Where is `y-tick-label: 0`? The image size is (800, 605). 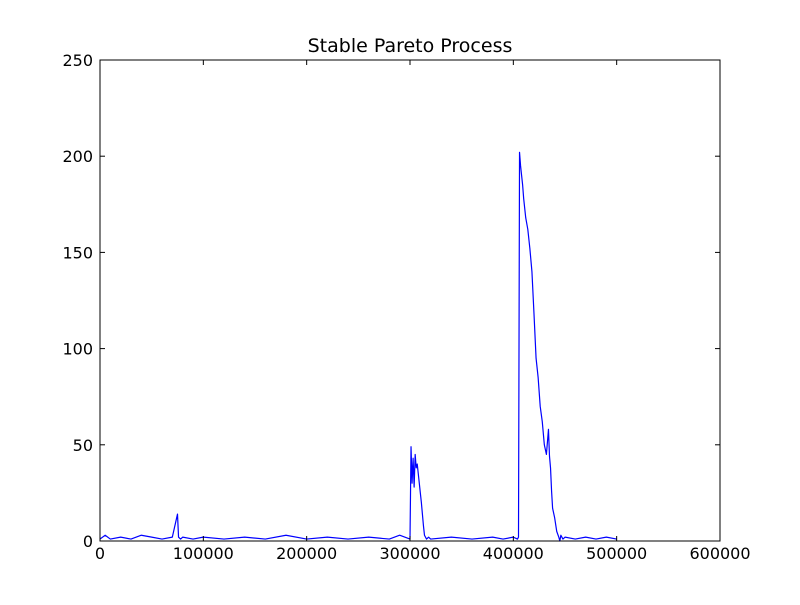
y-tick-label: 0 is located at coordinates (88, 541).